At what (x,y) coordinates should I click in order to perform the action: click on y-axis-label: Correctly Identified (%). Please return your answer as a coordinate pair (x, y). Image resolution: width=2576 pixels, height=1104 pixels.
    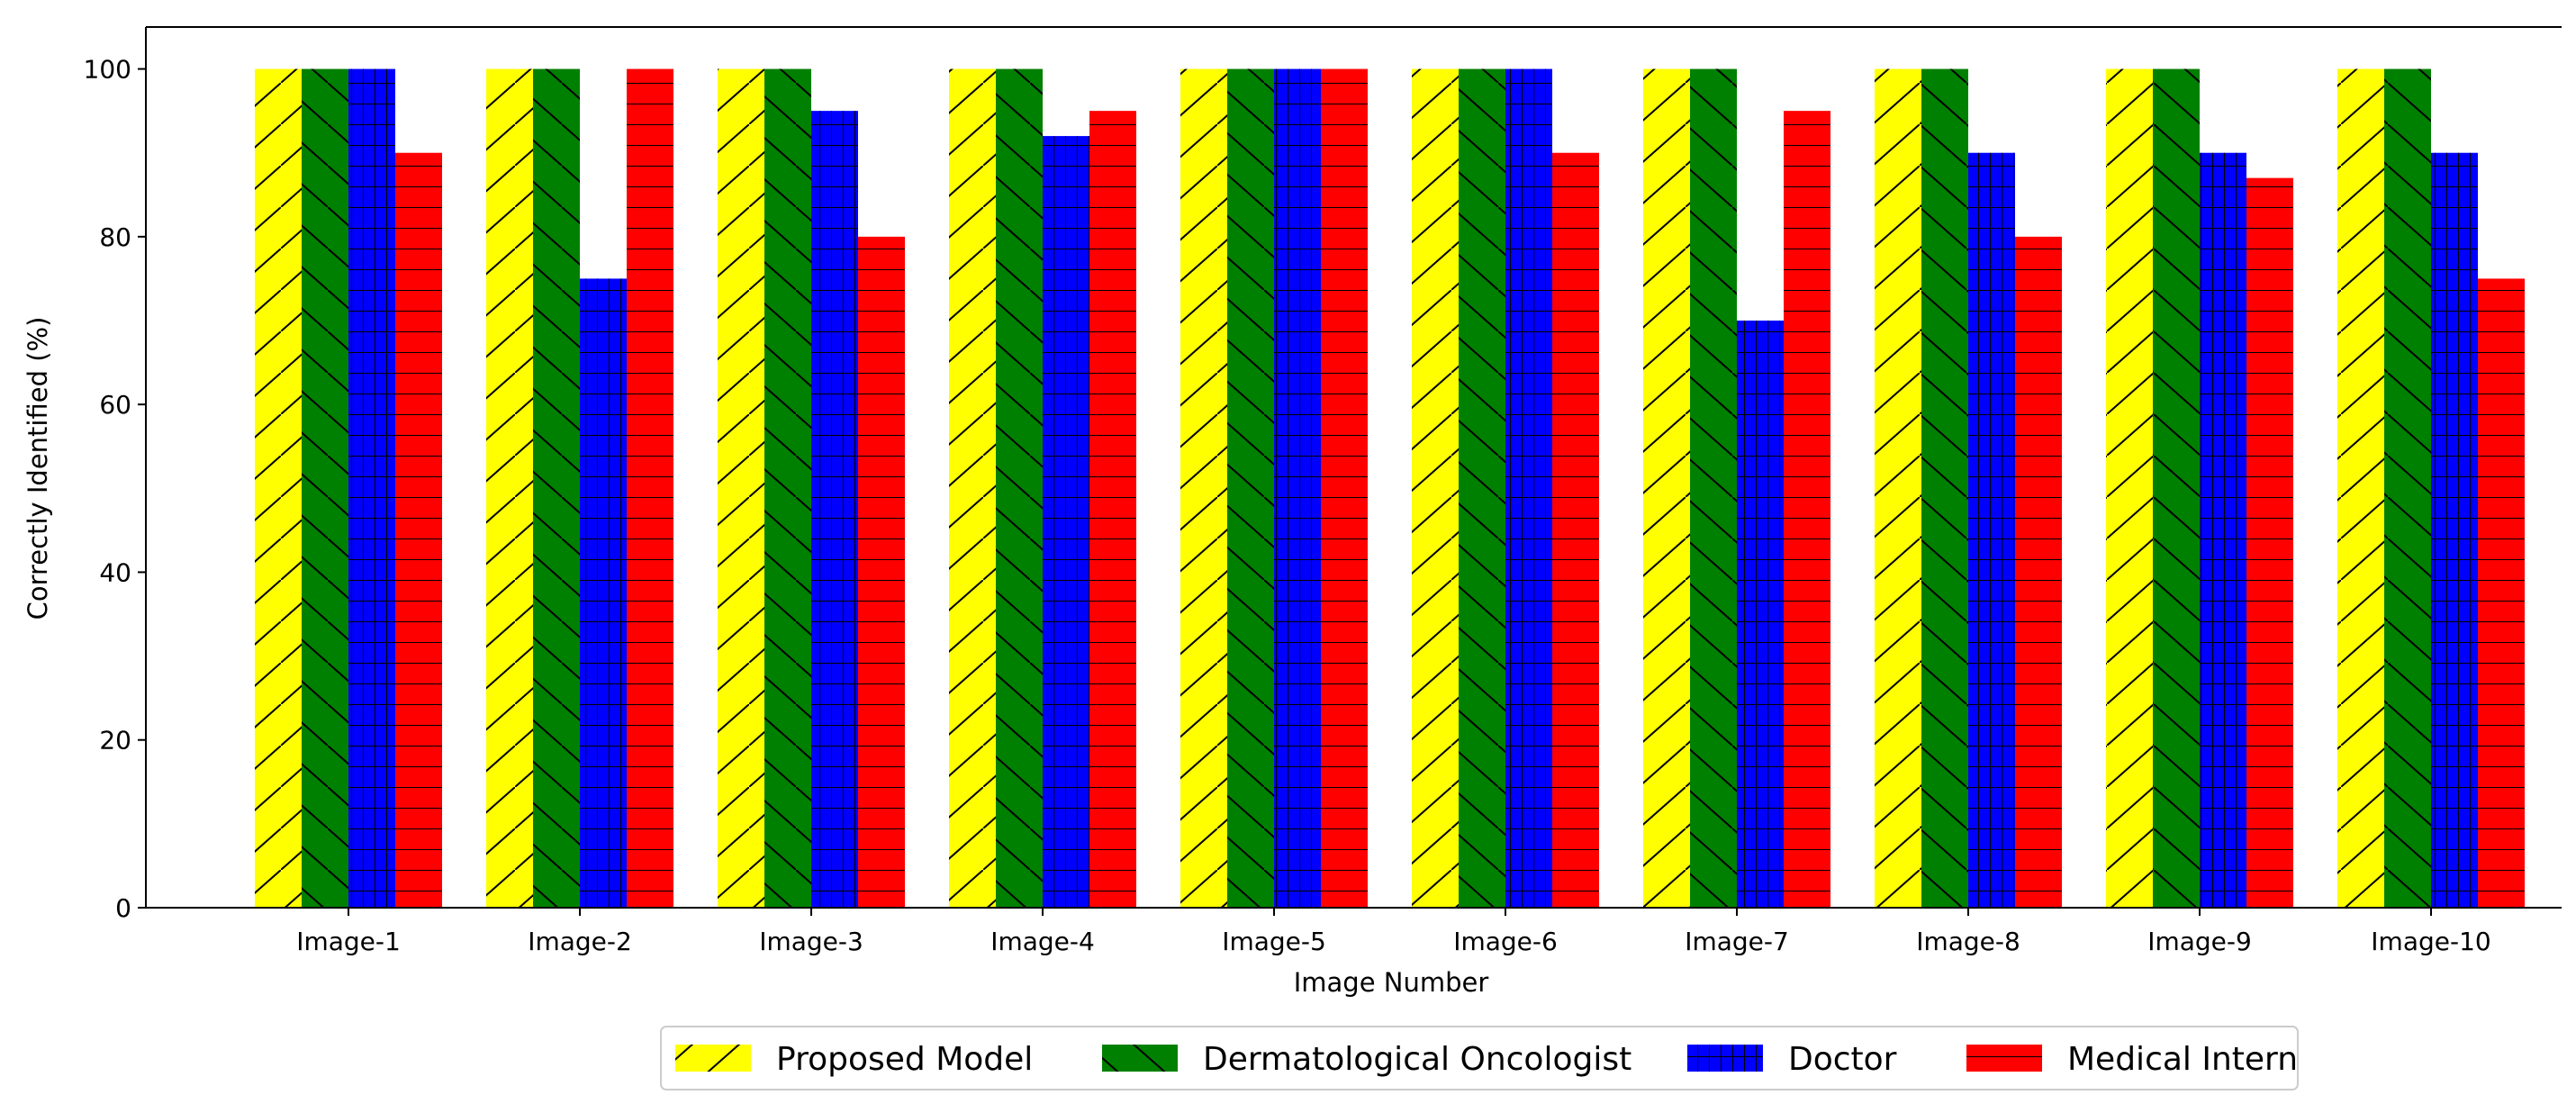
    Looking at the image, I should click on (38, 468).